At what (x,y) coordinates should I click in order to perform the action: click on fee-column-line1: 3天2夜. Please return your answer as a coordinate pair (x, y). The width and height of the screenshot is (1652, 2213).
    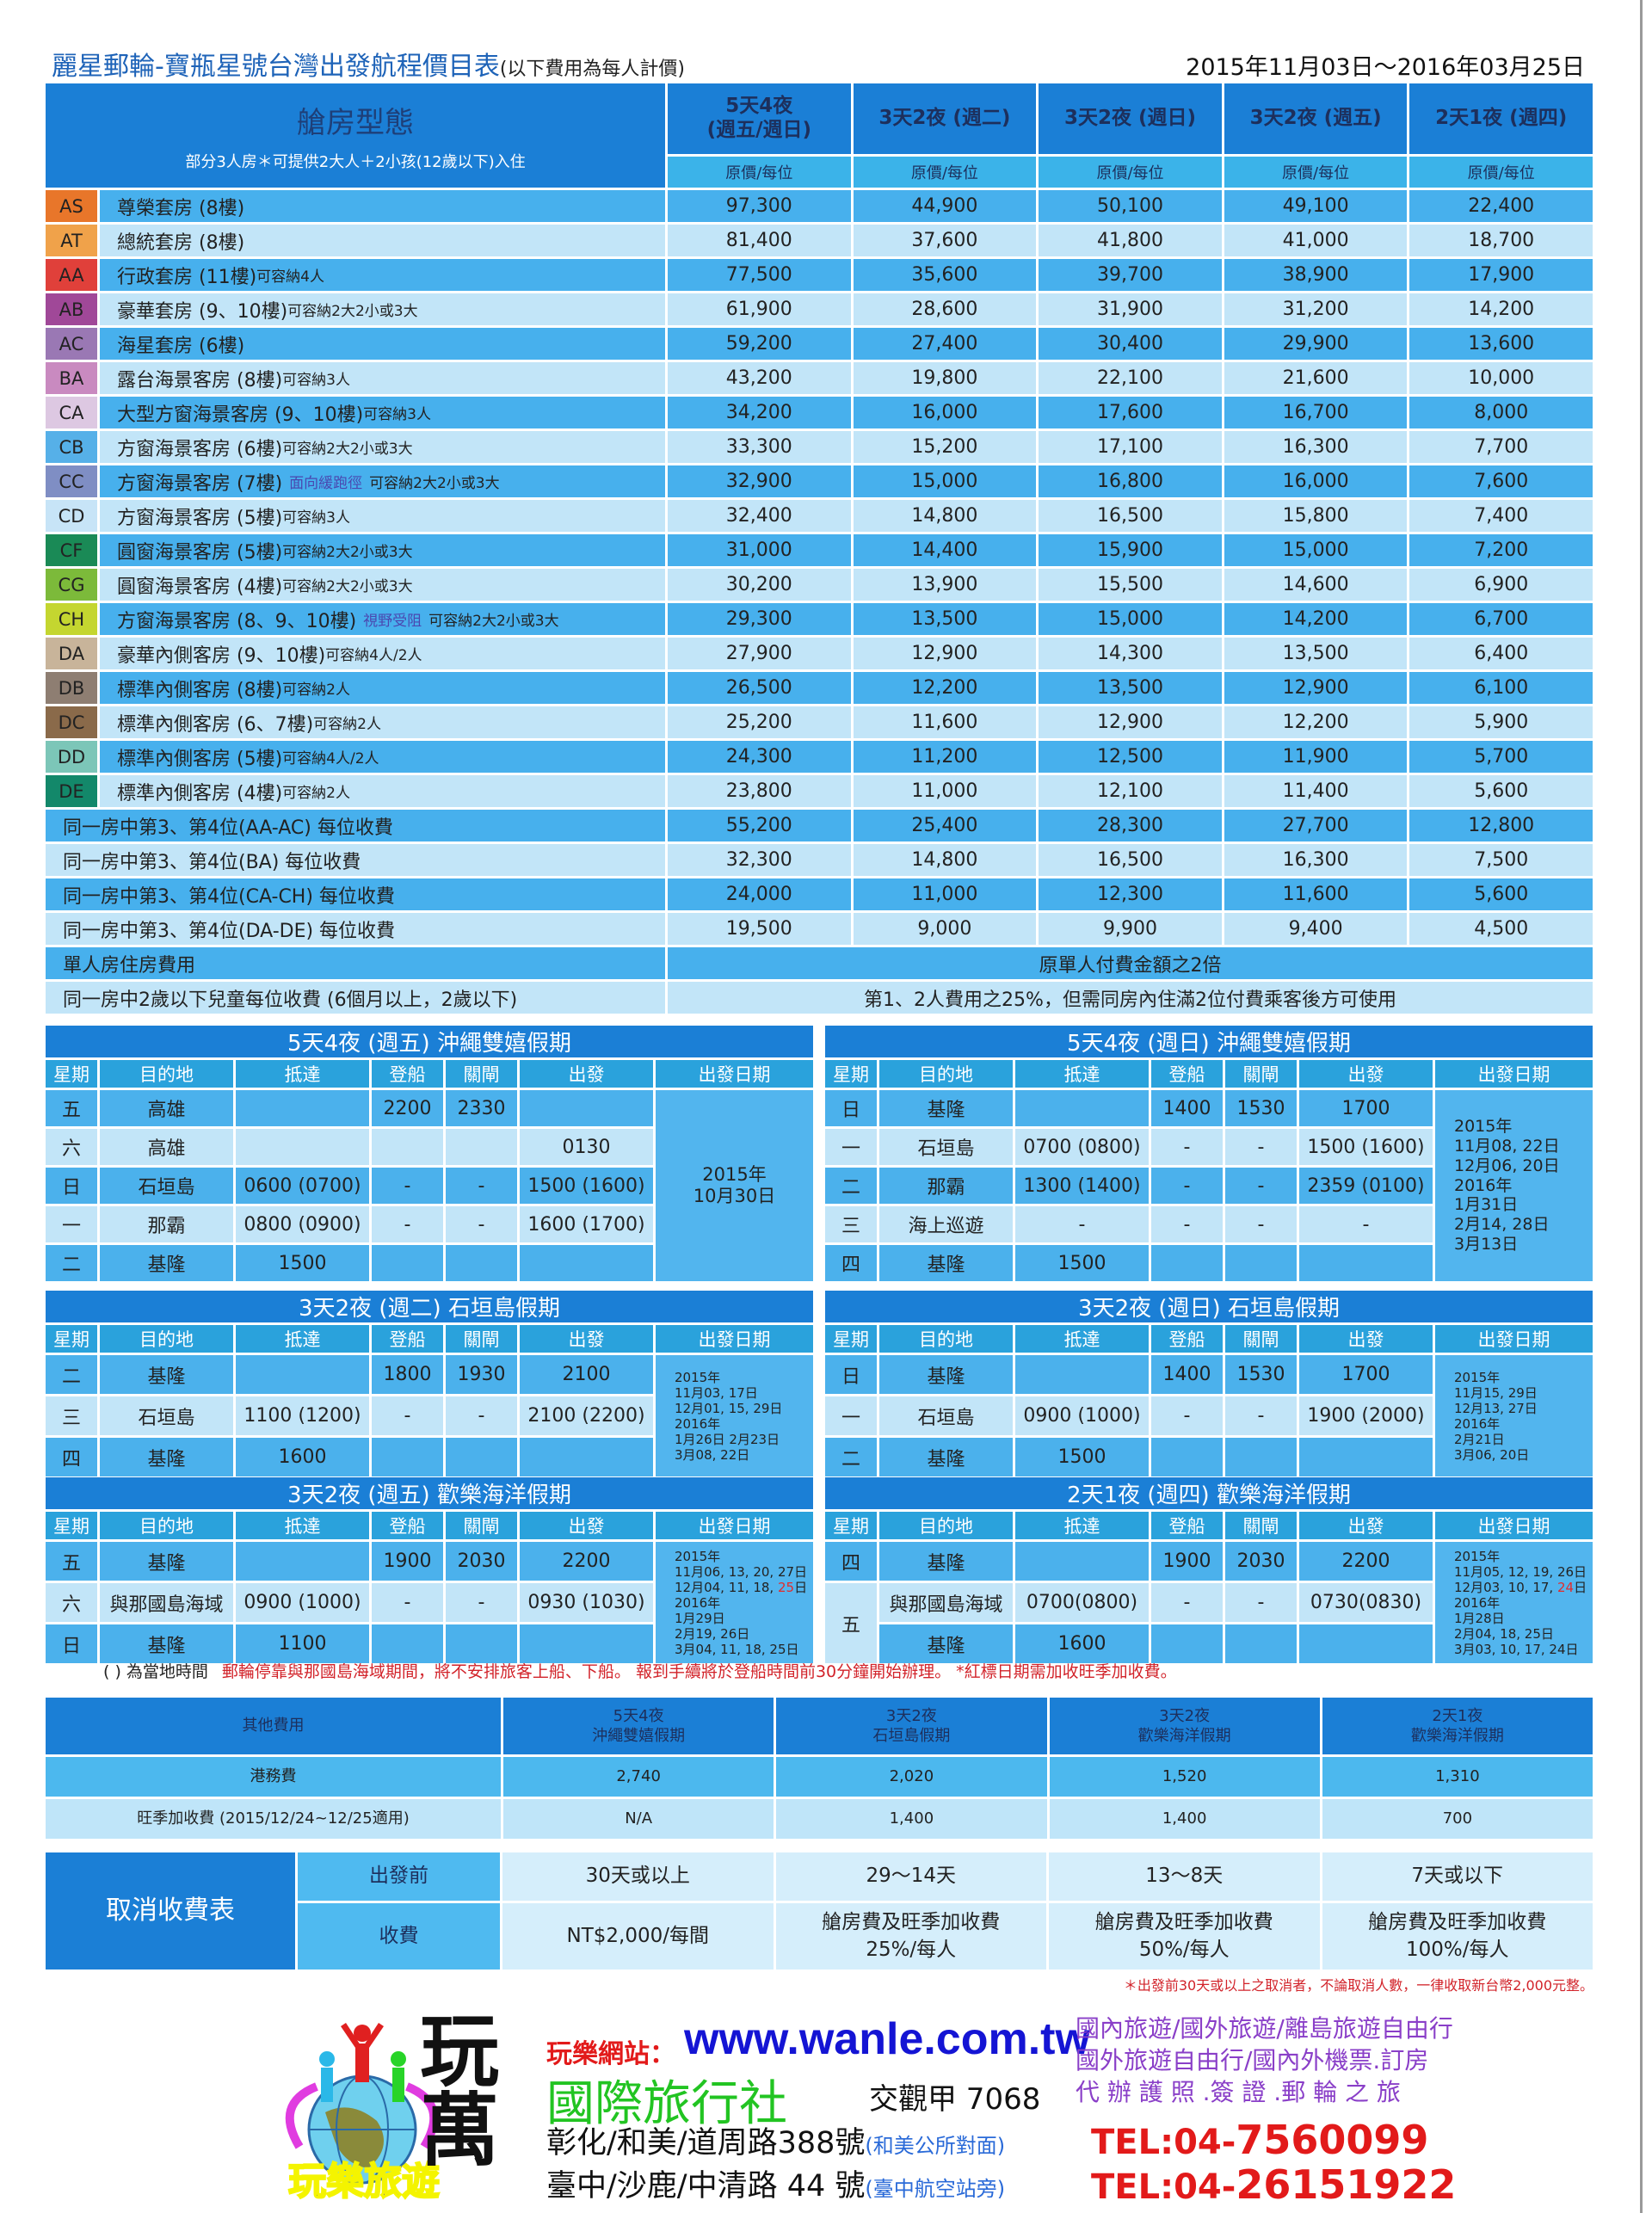
    Looking at the image, I should click on (911, 1715).